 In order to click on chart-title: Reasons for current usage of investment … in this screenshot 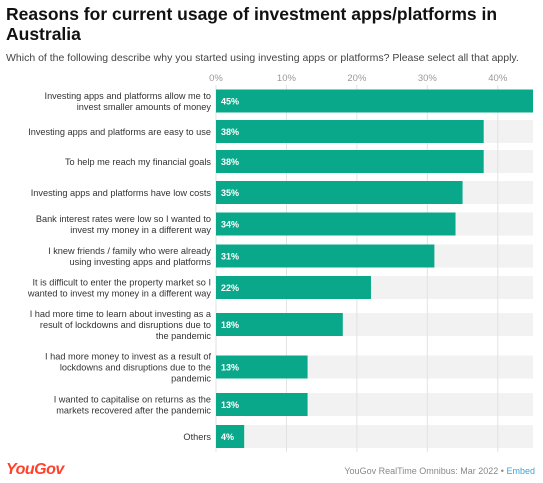, I will do `click(252, 24)`.